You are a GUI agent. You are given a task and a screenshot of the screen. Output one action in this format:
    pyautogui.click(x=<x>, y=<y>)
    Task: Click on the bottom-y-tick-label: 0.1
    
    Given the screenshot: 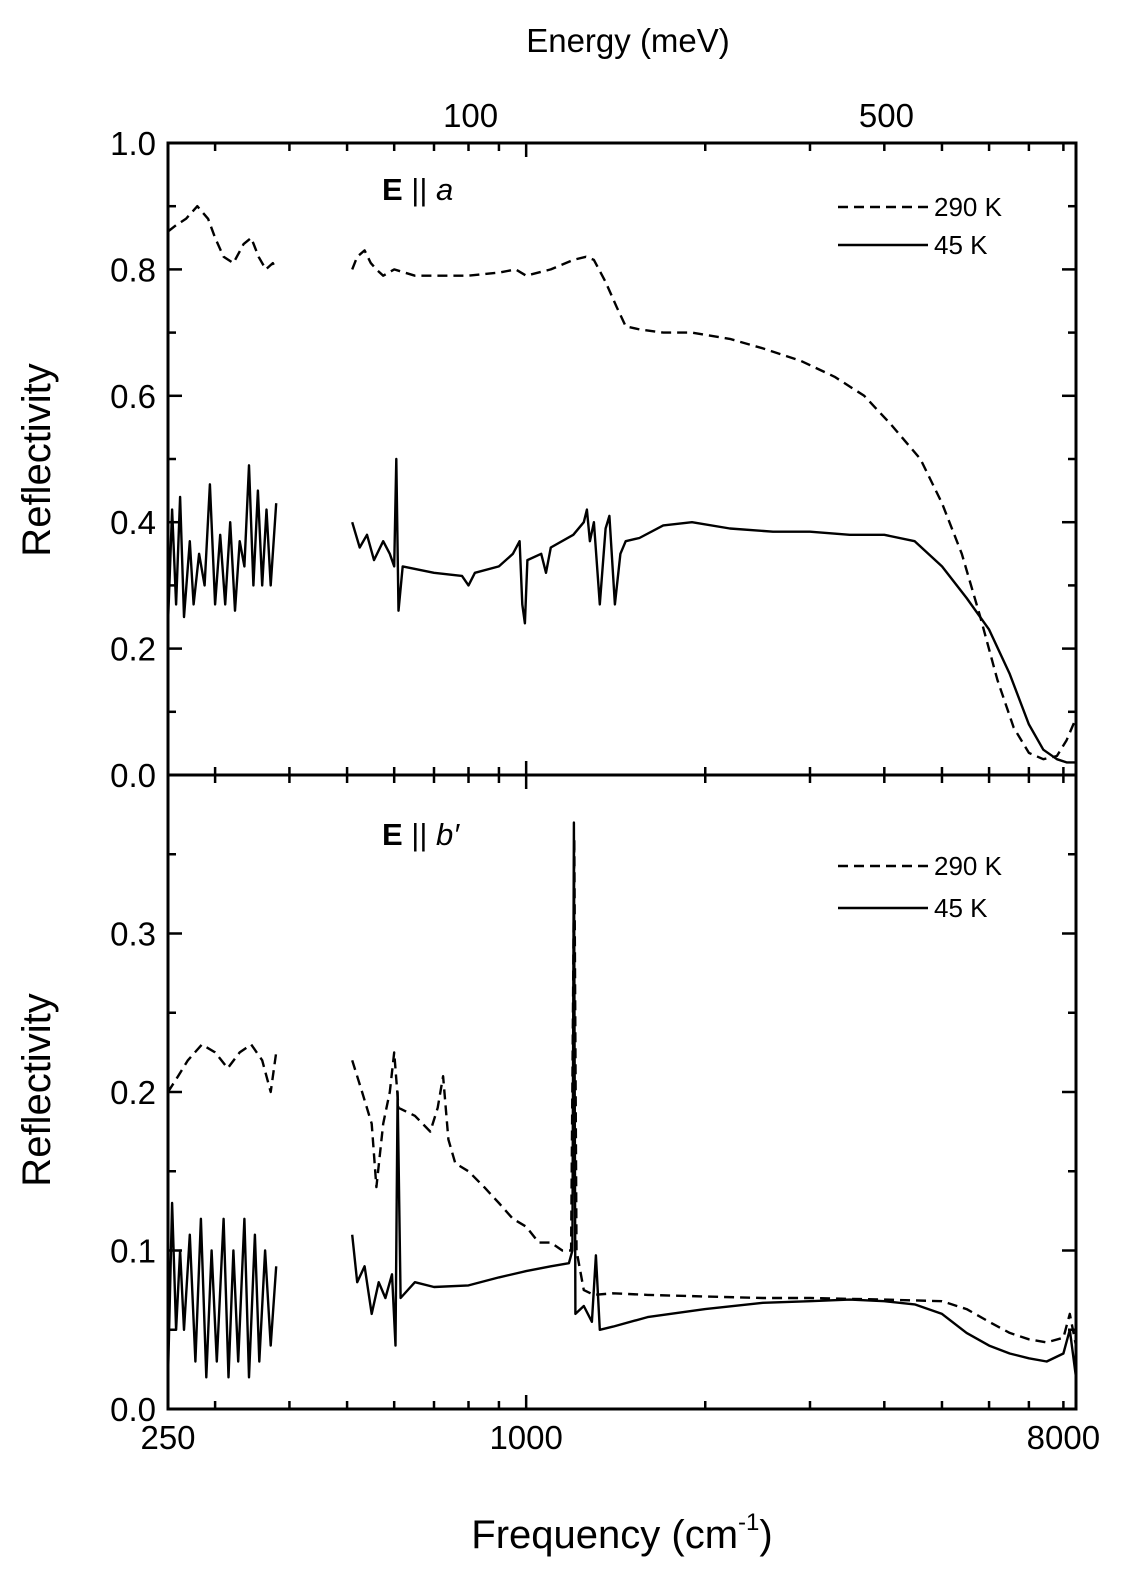 What is the action you would take?
    pyautogui.click(x=133, y=1251)
    